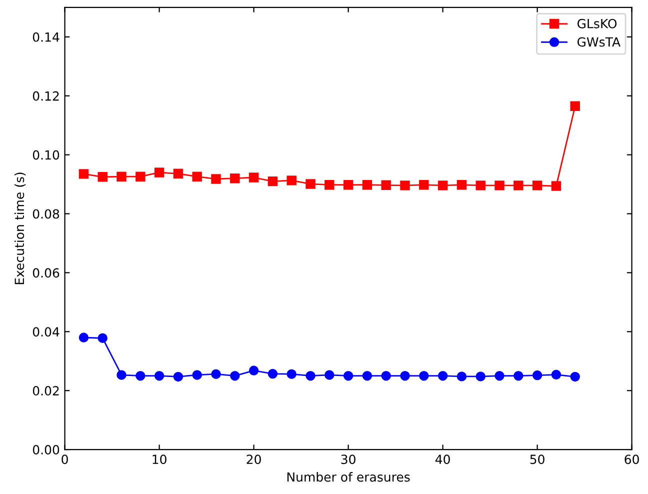 This screenshot has height=494, width=648. What do you see at coordinates (46, 449) in the screenshot?
I see `y-tick-label: 0.00` at bounding box center [46, 449].